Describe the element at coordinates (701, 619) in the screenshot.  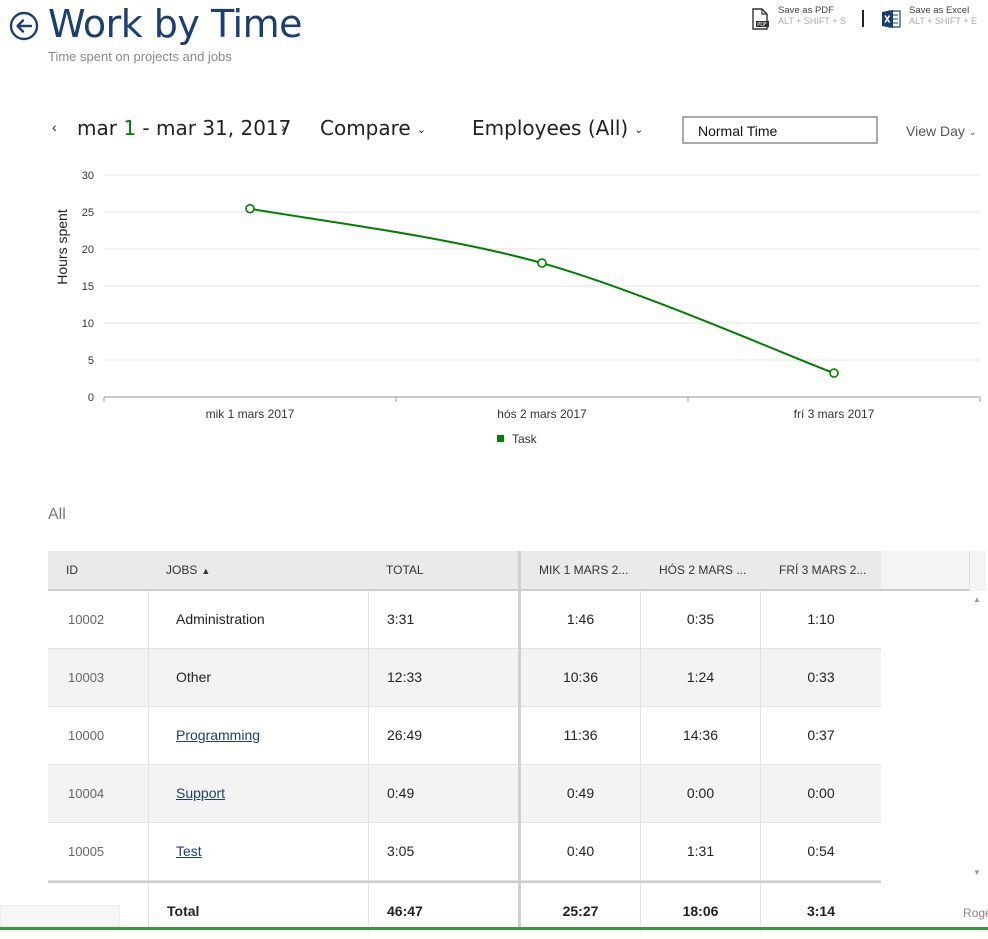
I see `row-day-2-cell: 0:35` at that location.